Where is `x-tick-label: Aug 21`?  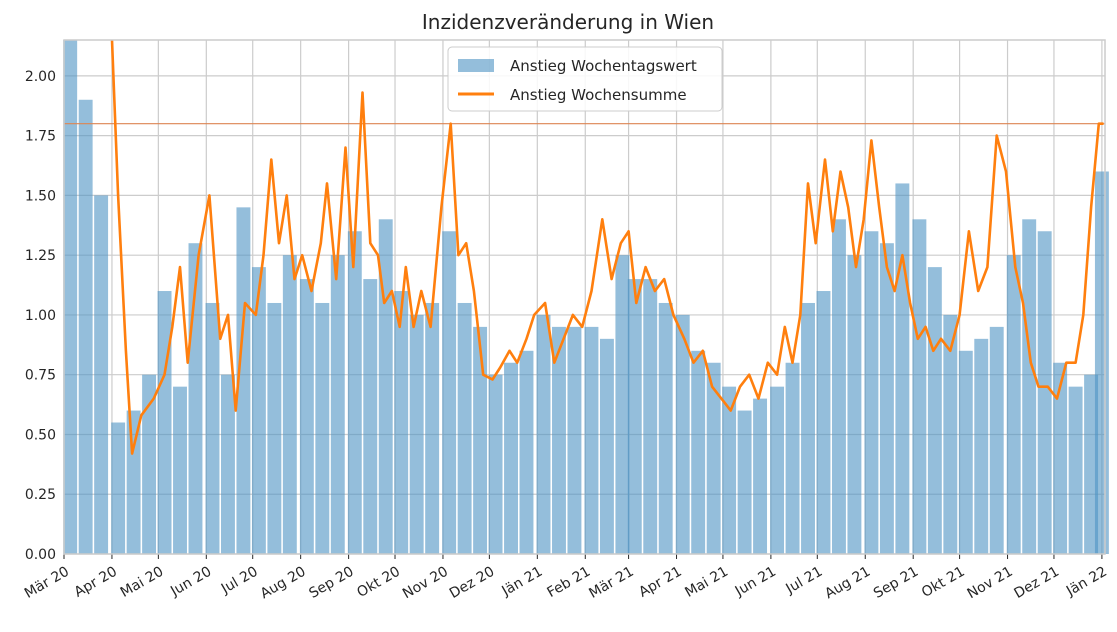 x-tick-label: Aug 21 is located at coordinates (847, 583).